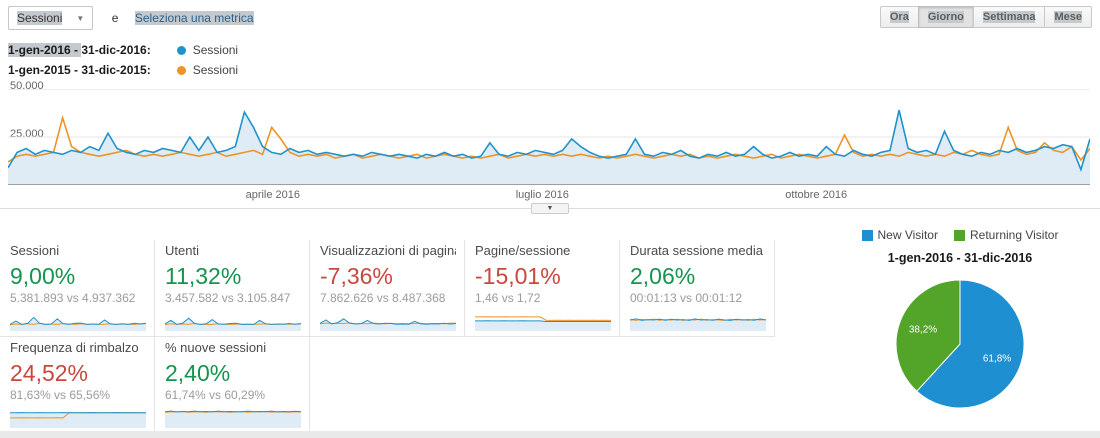 This screenshot has height=438, width=1100. Describe the element at coordinates (182, 250) in the screenshot. I see `metric-card-title: Utenti` at that location.